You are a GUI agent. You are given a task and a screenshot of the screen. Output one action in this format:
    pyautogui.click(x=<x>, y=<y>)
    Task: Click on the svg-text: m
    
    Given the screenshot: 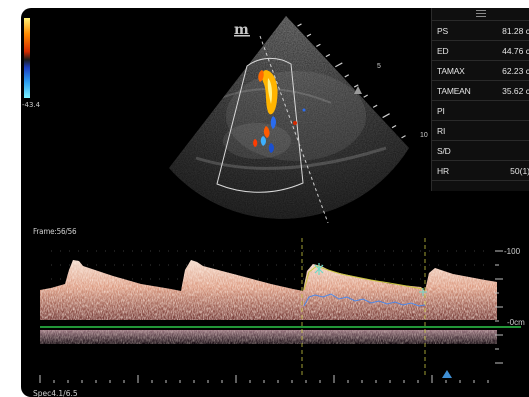 What is the action you would take?
    pyautogui.click(x=241, y=30)
    